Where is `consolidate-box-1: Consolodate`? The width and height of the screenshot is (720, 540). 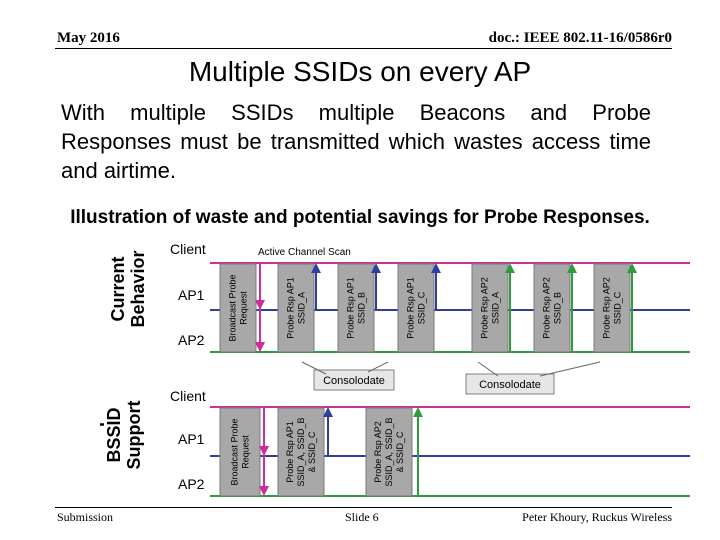
consolidate-box-1: Consolodate is located at coordinates (354, 380).